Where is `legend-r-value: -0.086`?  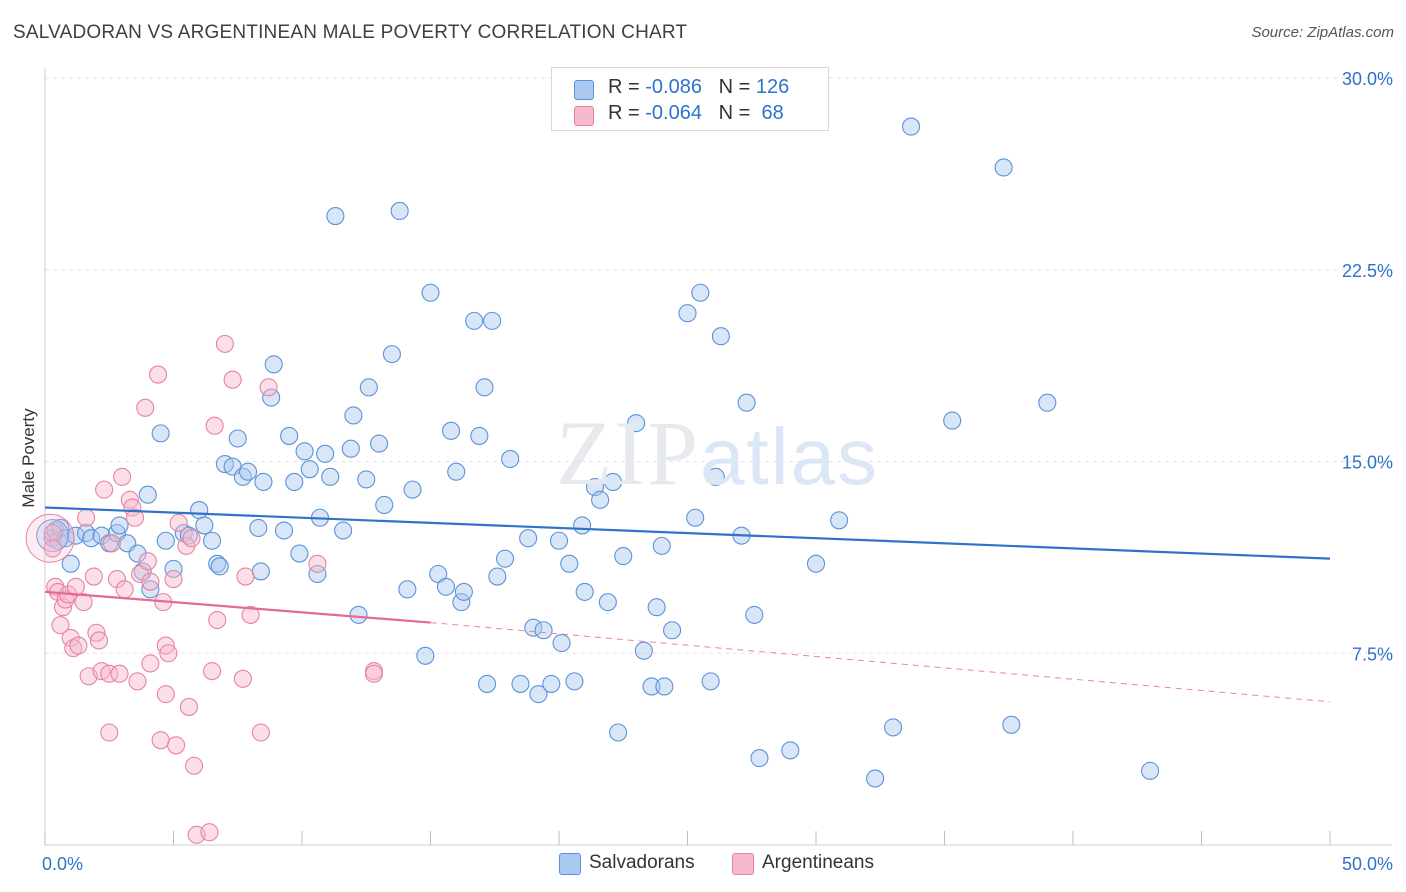 legend-r-value: -0.086 is located at coordinates (673, 87).